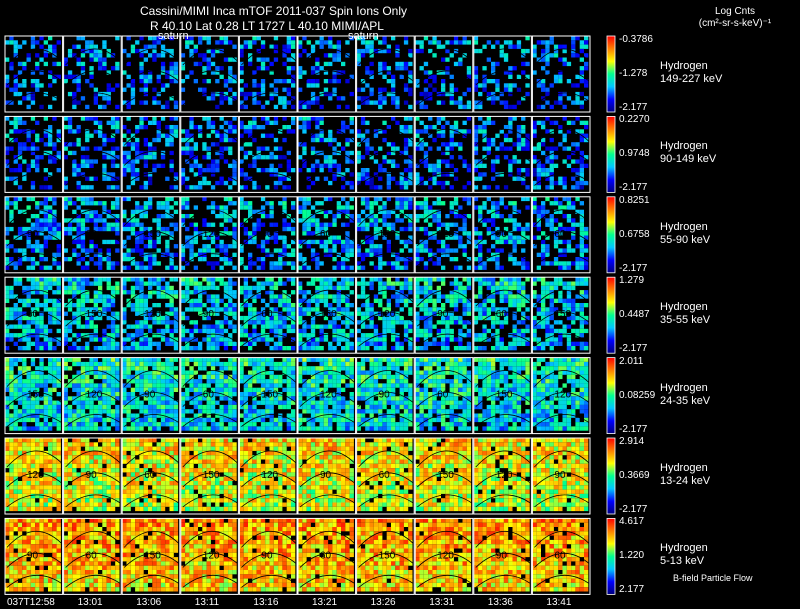 This screenshot has width=800, height=609. Describe the element at coordinates (385, 235) in the screenshot. I see `panel-2-6: 150` at that location.